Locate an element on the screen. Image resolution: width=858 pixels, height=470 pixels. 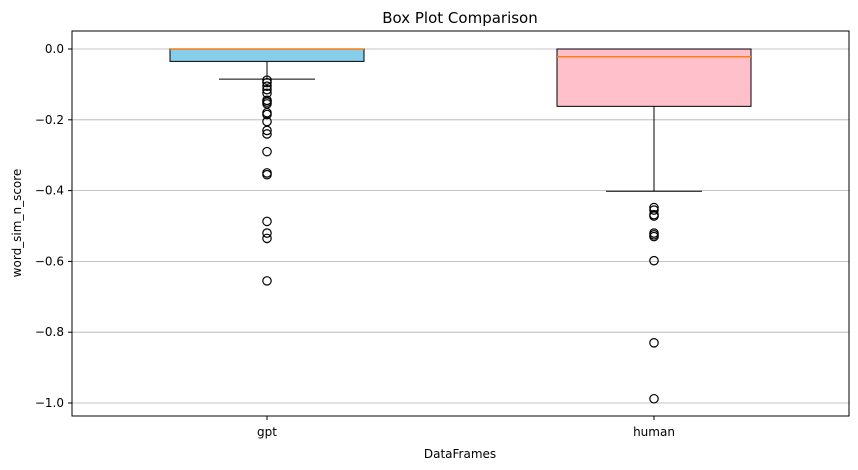
y-tick-label: −0.2 is located at coordinates (49, 120).